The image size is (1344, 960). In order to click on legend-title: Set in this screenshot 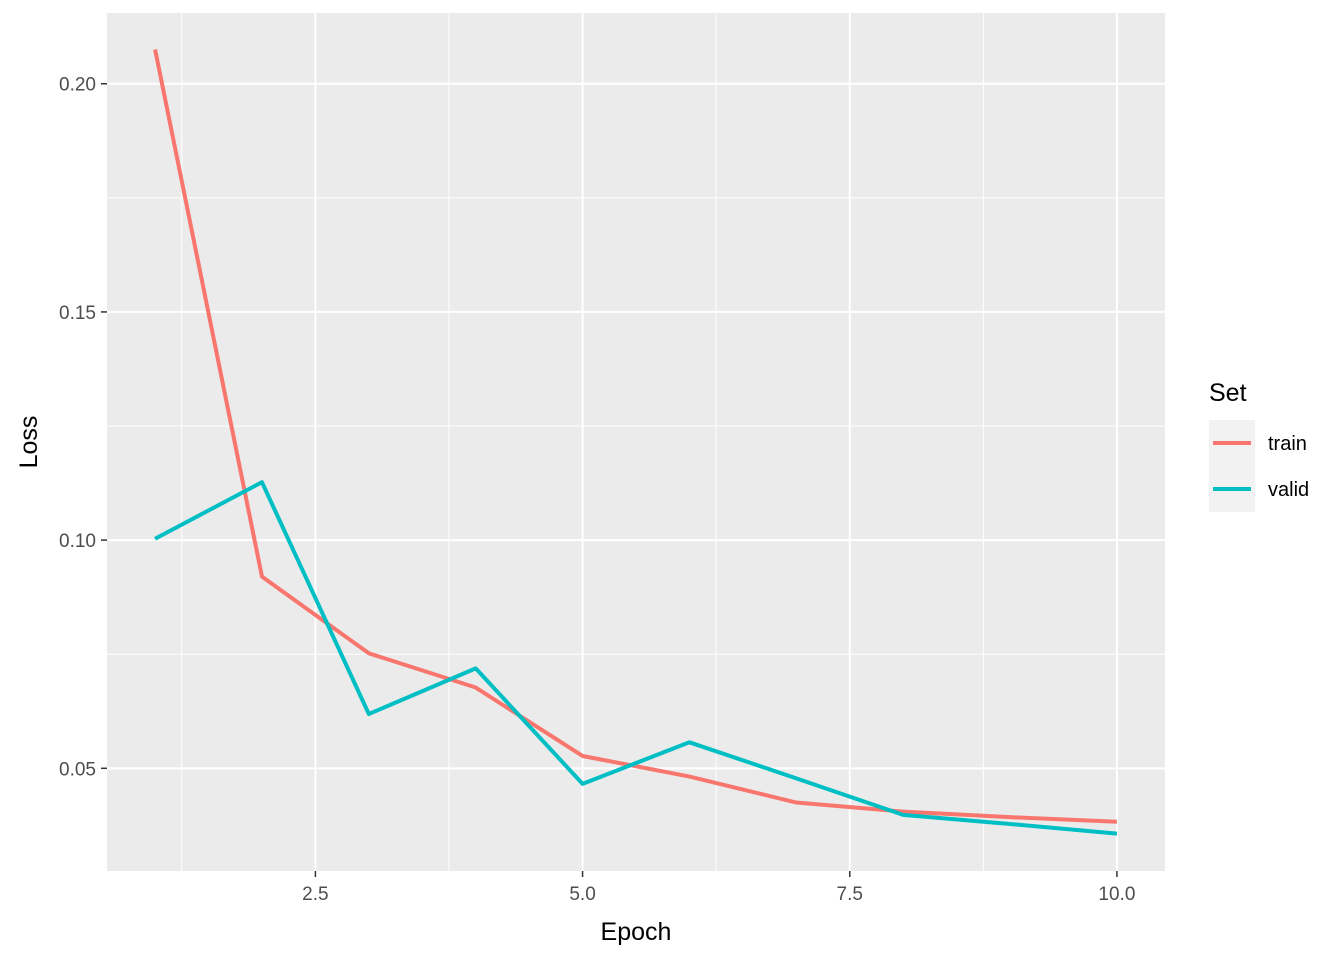, I will do `click(1228, 393)`.